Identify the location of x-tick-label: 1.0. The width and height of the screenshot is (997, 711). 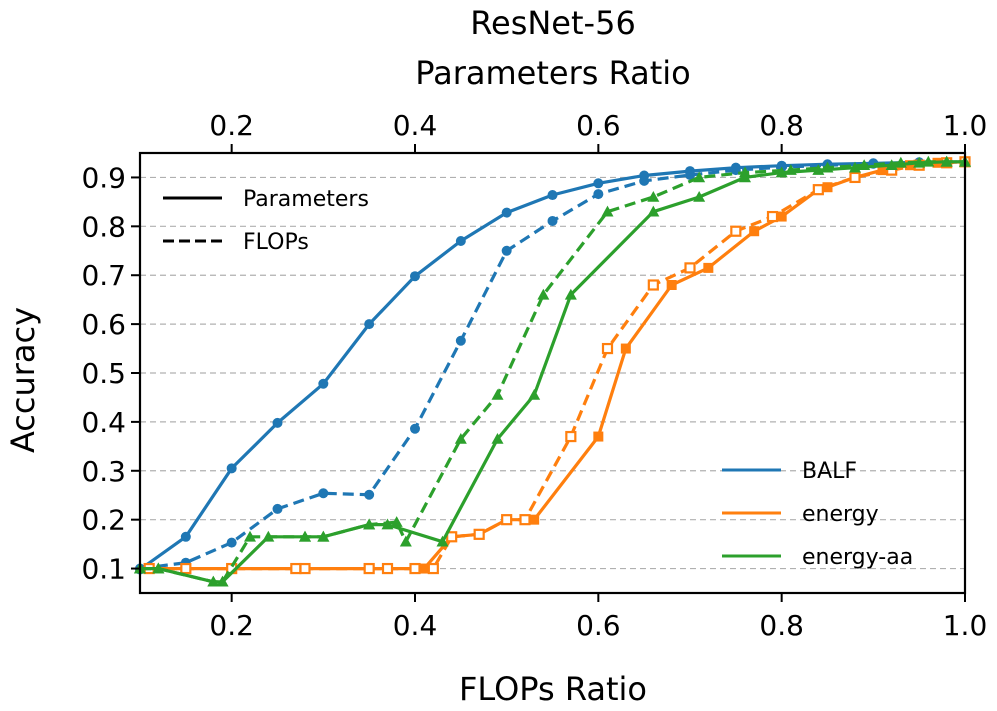
(965, 625).